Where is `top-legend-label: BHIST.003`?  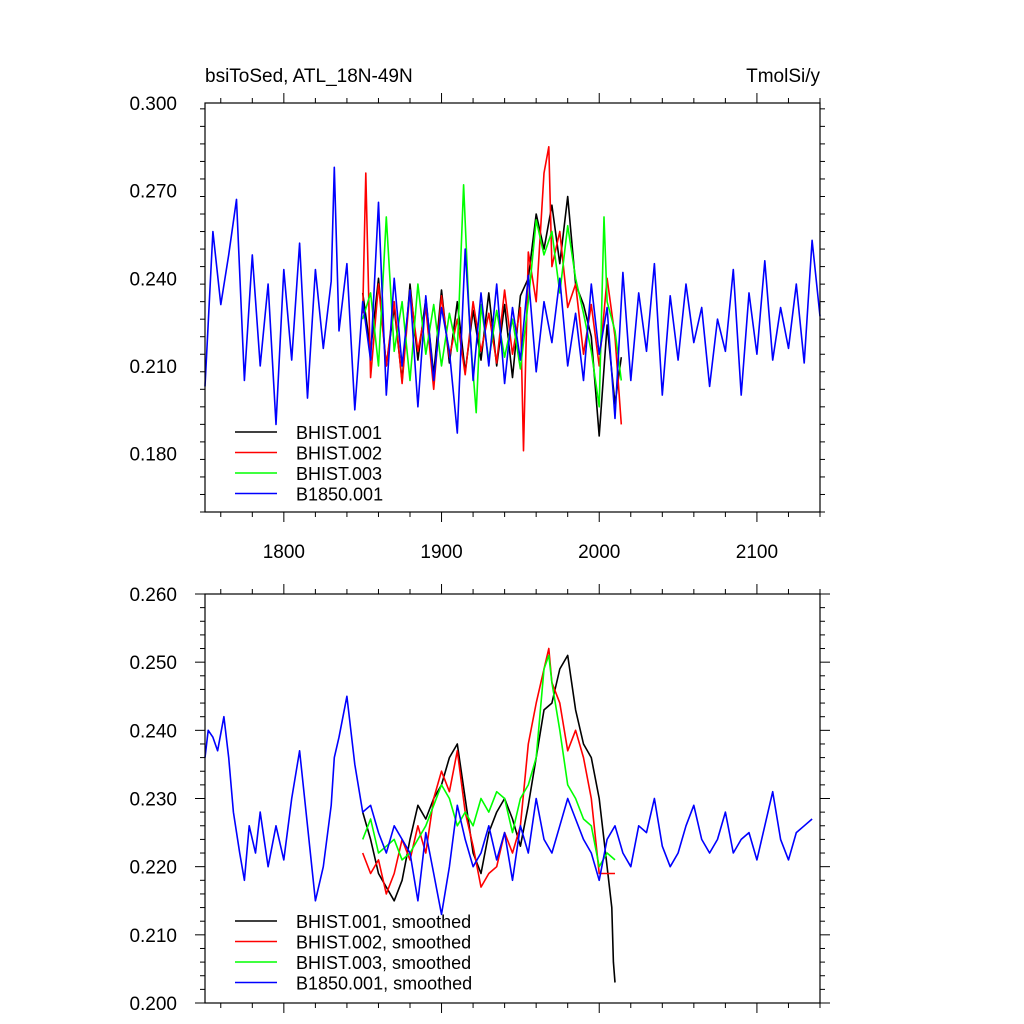
top-legend-label: BHIST.003 is located at coordinates (339, 474).